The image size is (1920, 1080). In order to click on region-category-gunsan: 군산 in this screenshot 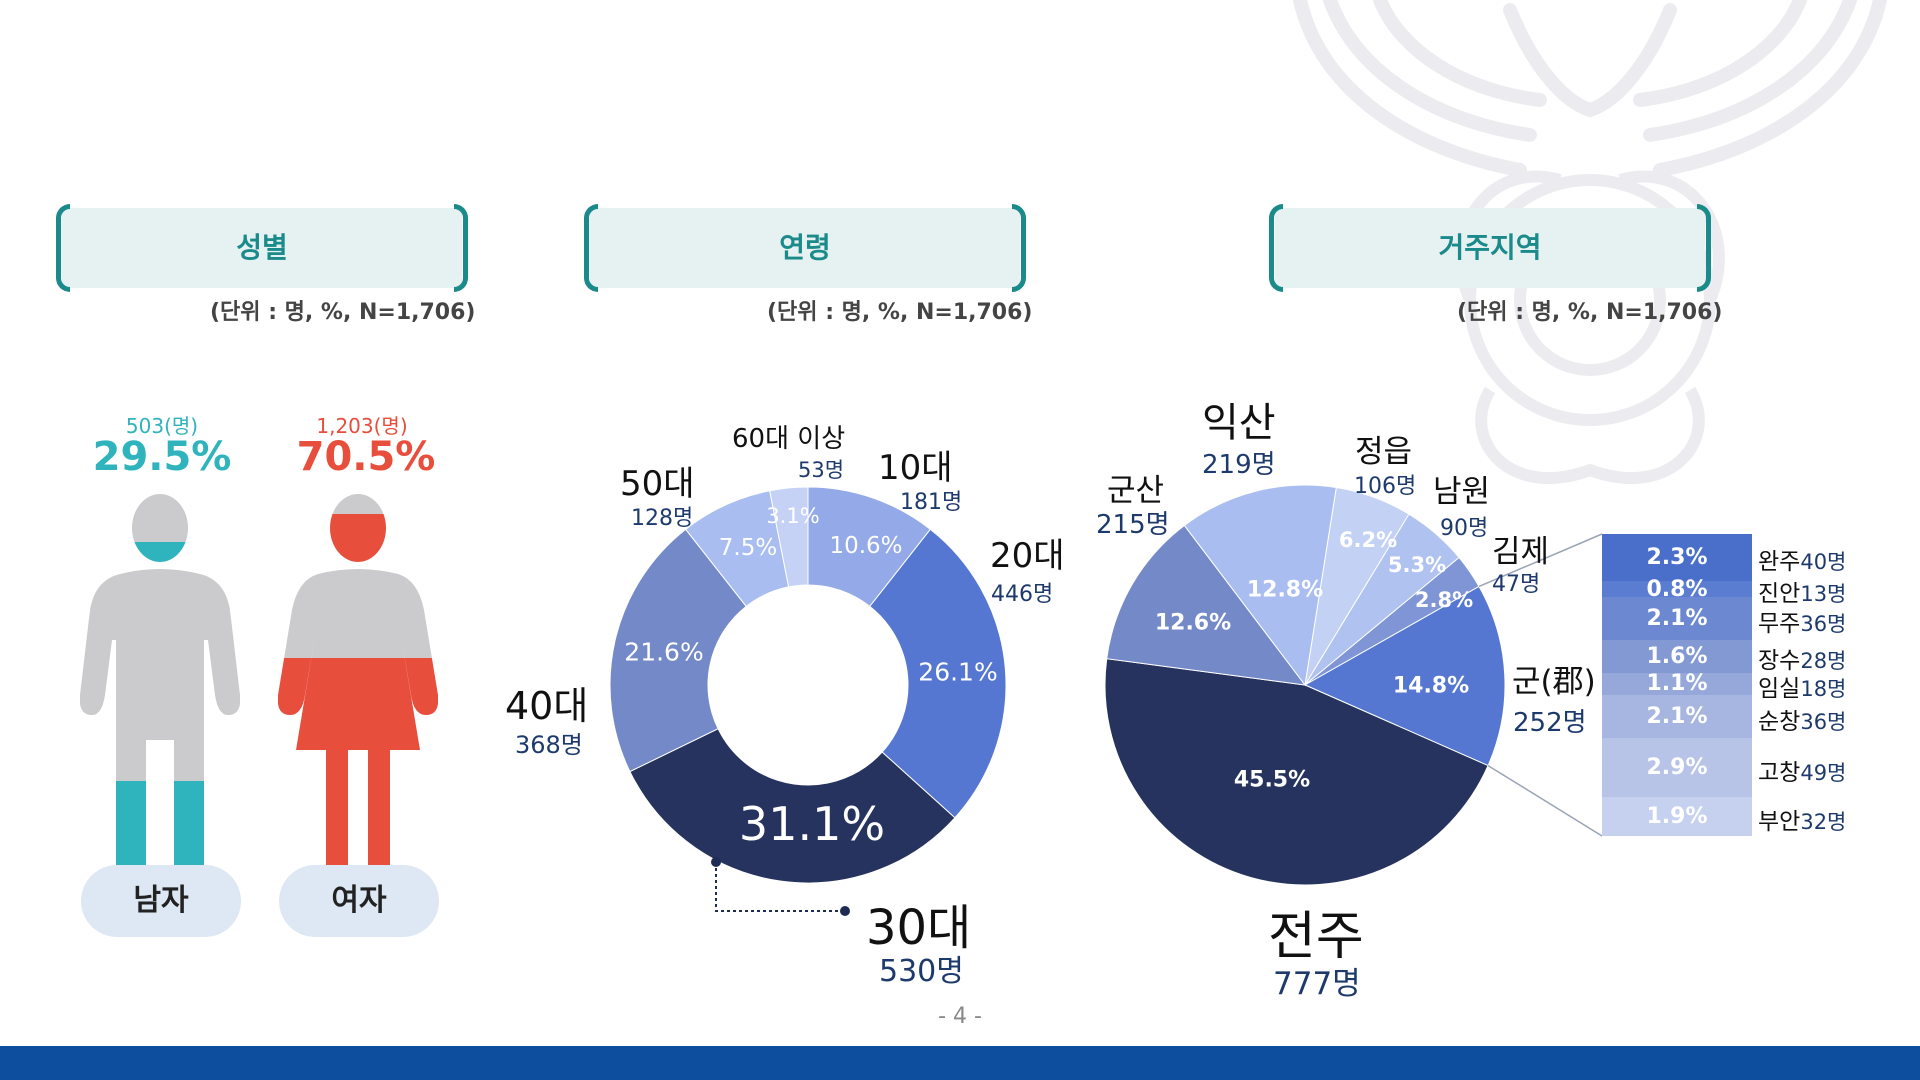, I will do `click(1136, 491)`.